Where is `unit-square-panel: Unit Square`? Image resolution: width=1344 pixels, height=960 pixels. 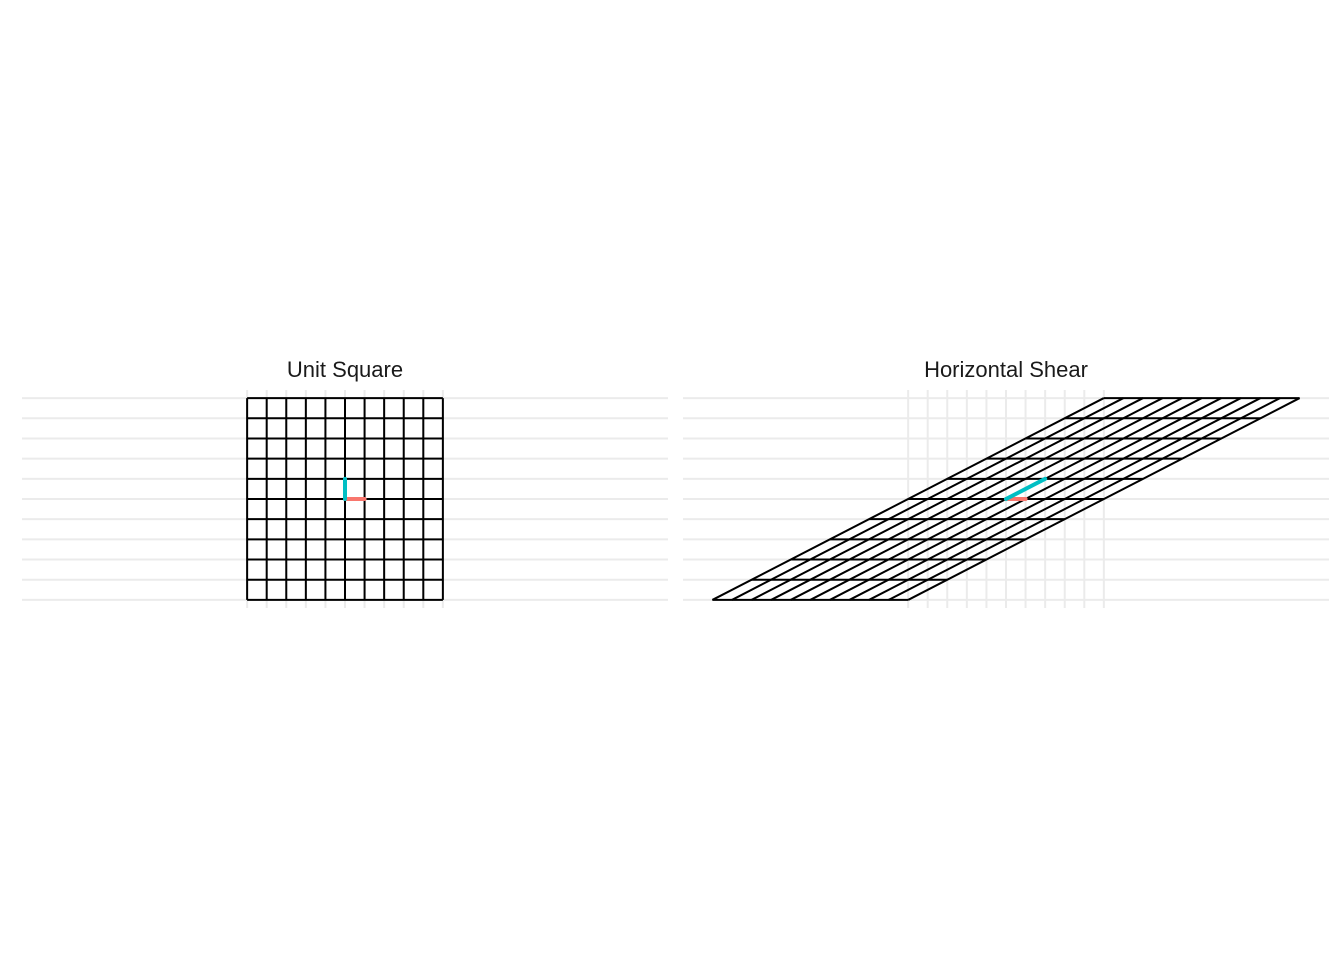 unit-square-panel: Unit Square is located at coordinates (345, 482).